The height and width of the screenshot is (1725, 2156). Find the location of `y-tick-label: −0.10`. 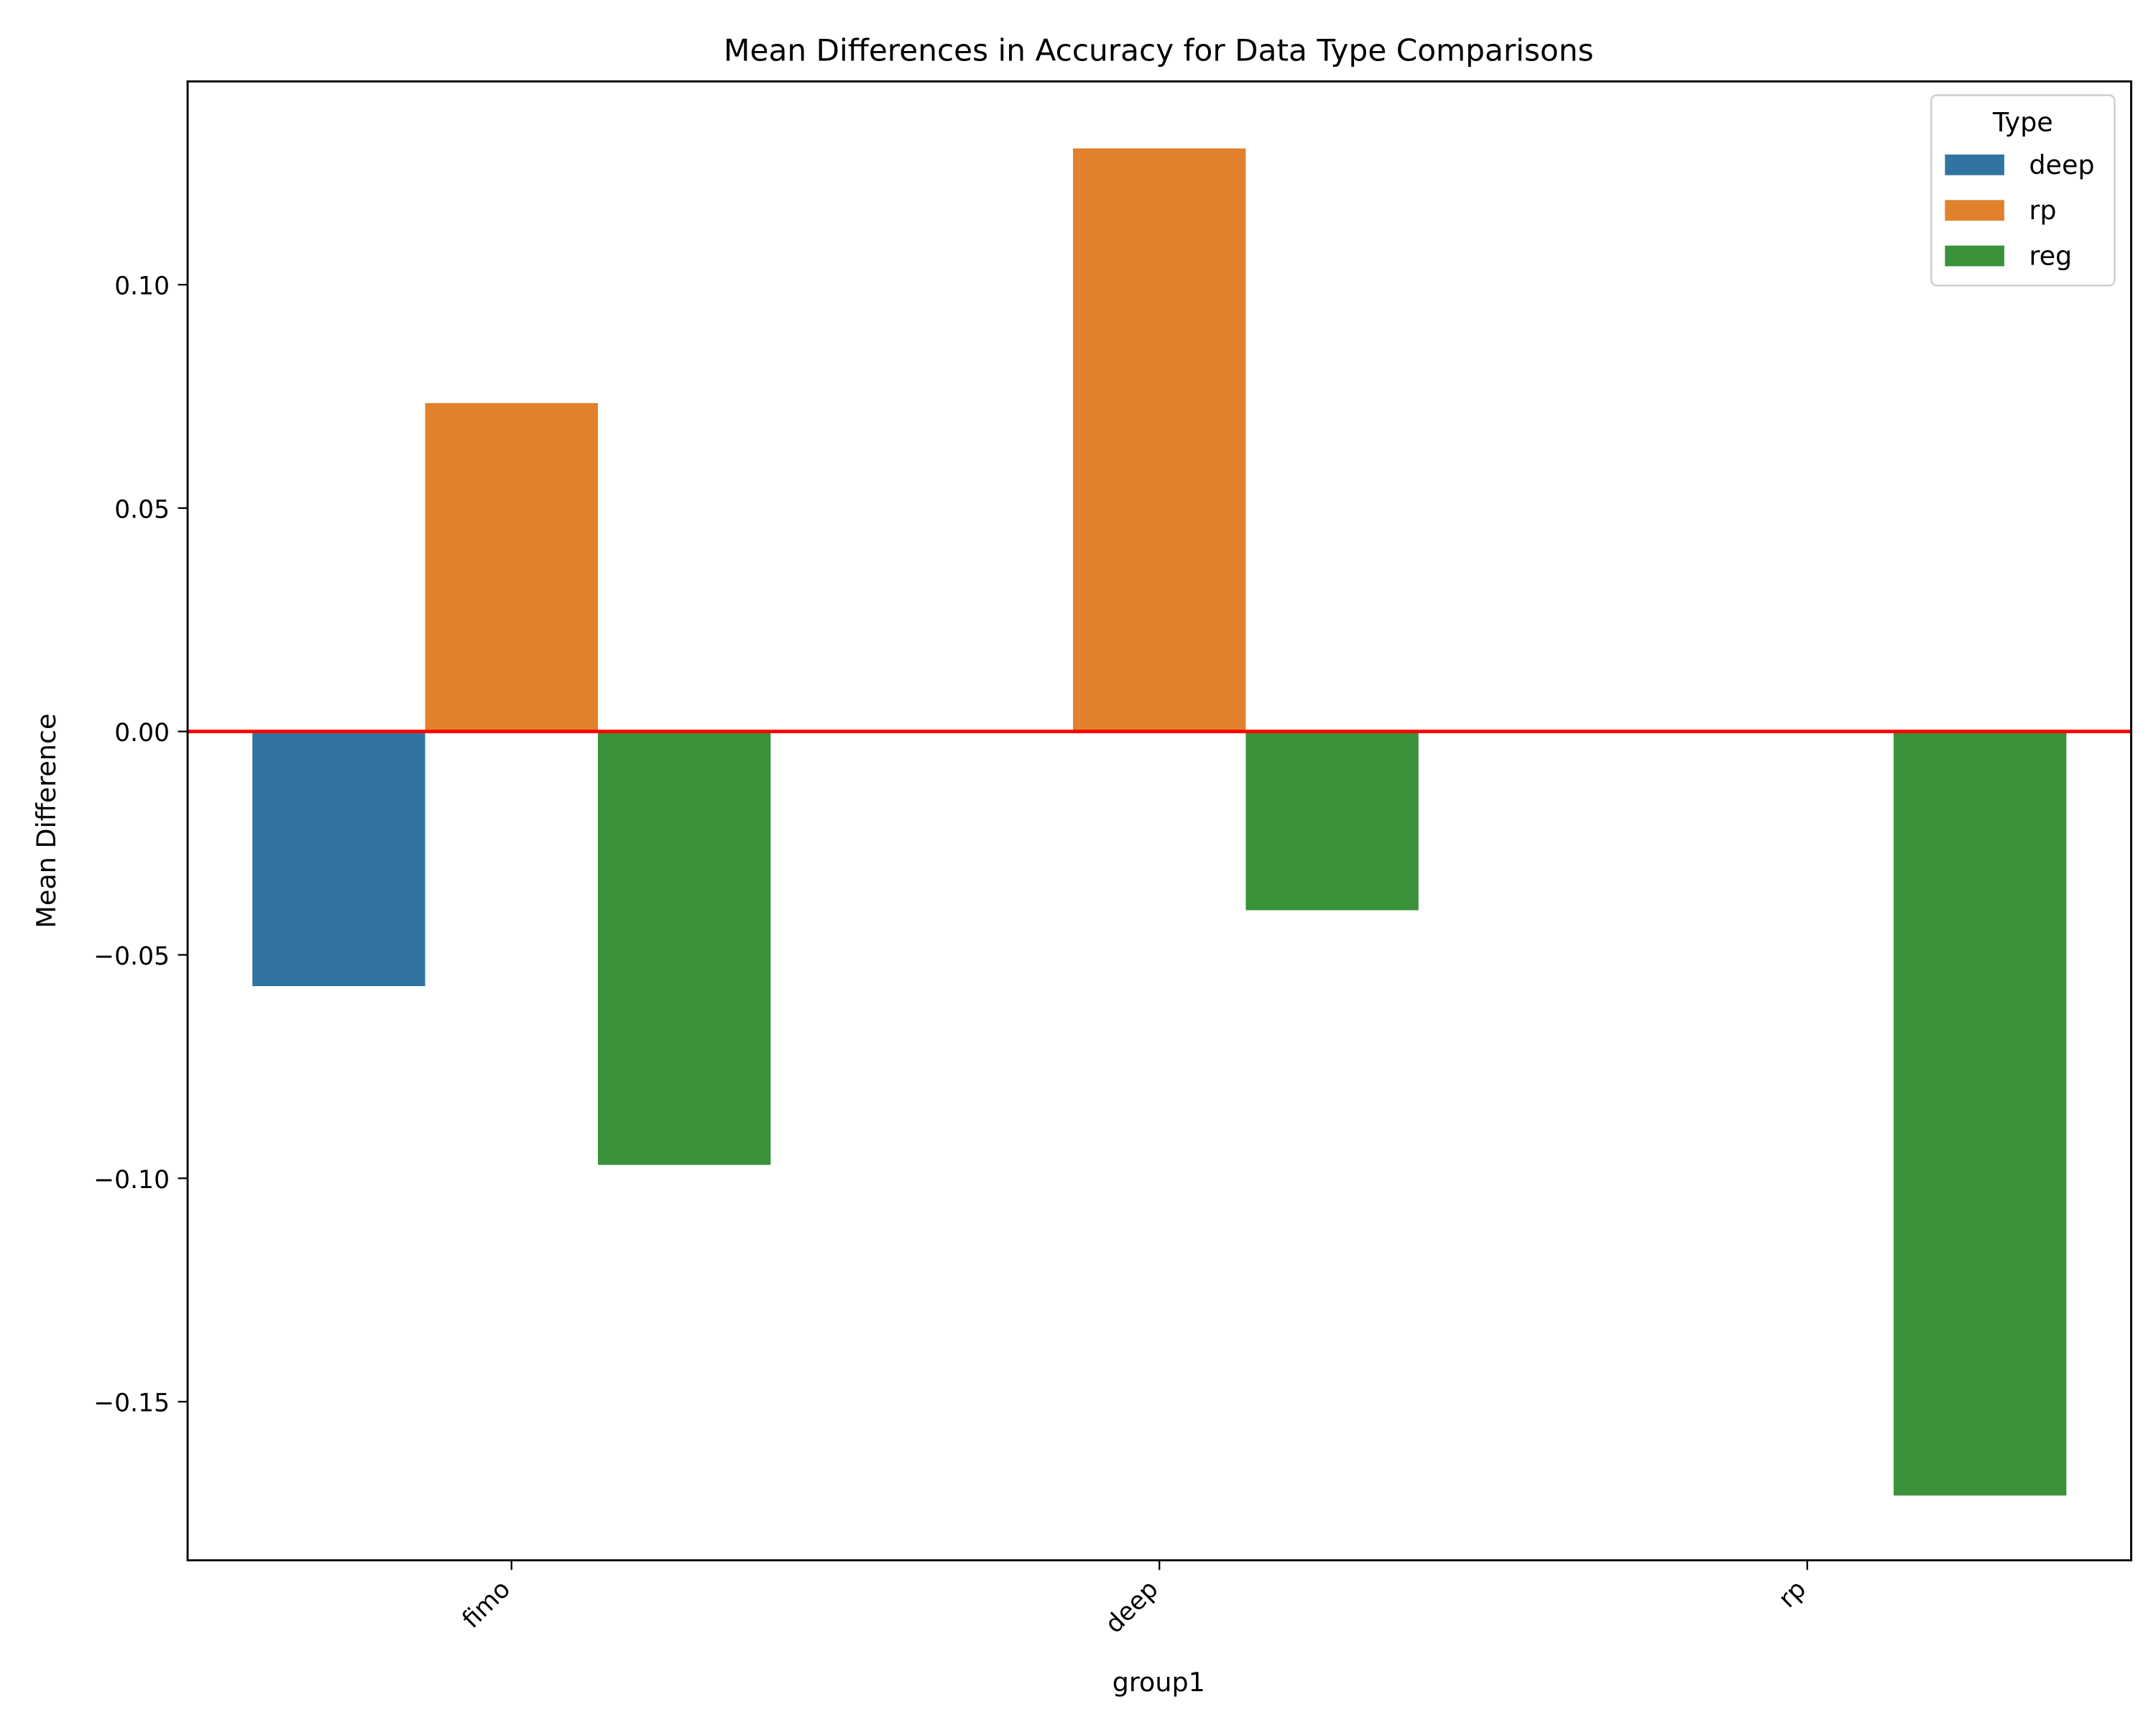

y-tick-label: −0.10 is located at coordinates (131, 1180).